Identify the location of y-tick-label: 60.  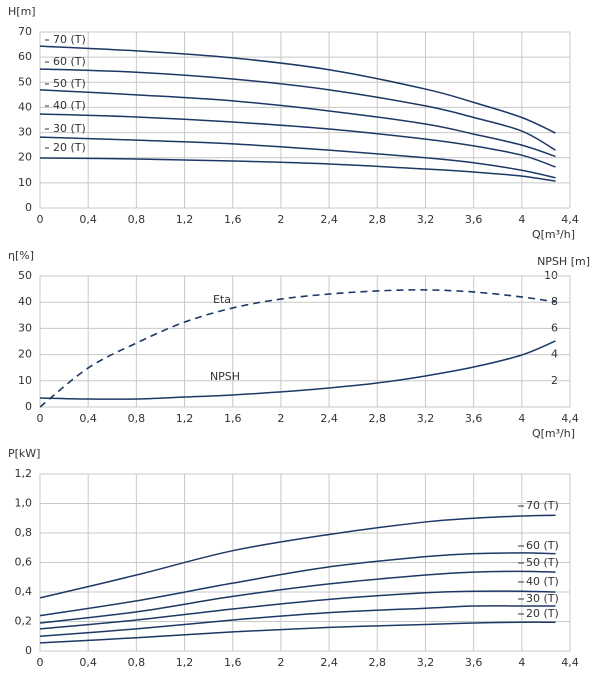
(25, 56).